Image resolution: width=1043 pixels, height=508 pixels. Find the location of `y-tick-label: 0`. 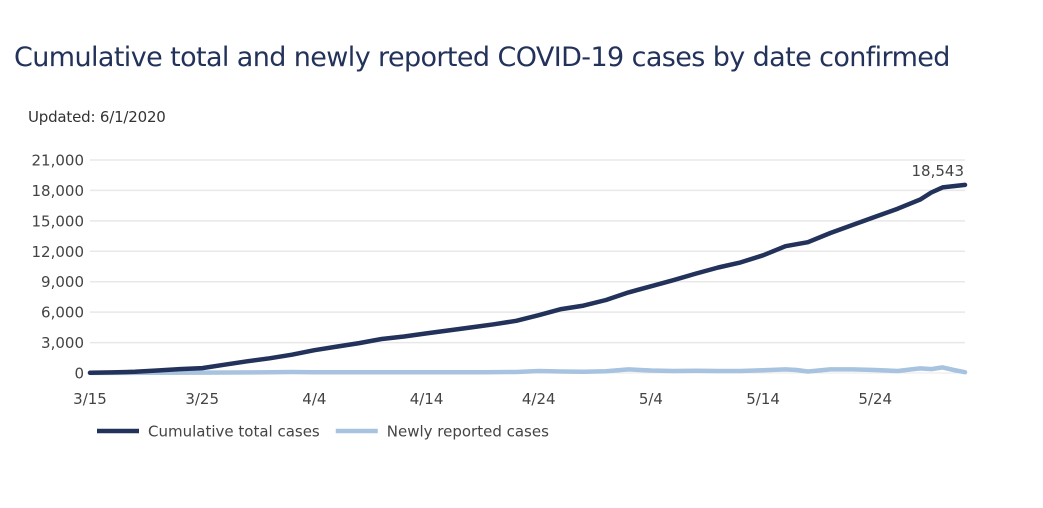

y-tick-label: 0 is located at coordinates (79, 374).